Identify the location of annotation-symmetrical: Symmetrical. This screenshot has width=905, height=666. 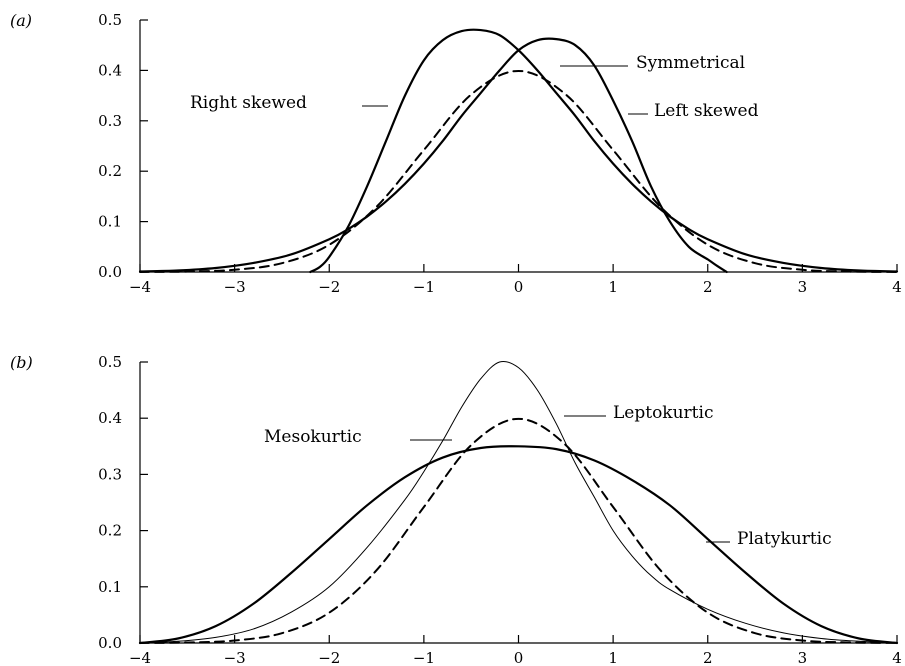
(690, 63).